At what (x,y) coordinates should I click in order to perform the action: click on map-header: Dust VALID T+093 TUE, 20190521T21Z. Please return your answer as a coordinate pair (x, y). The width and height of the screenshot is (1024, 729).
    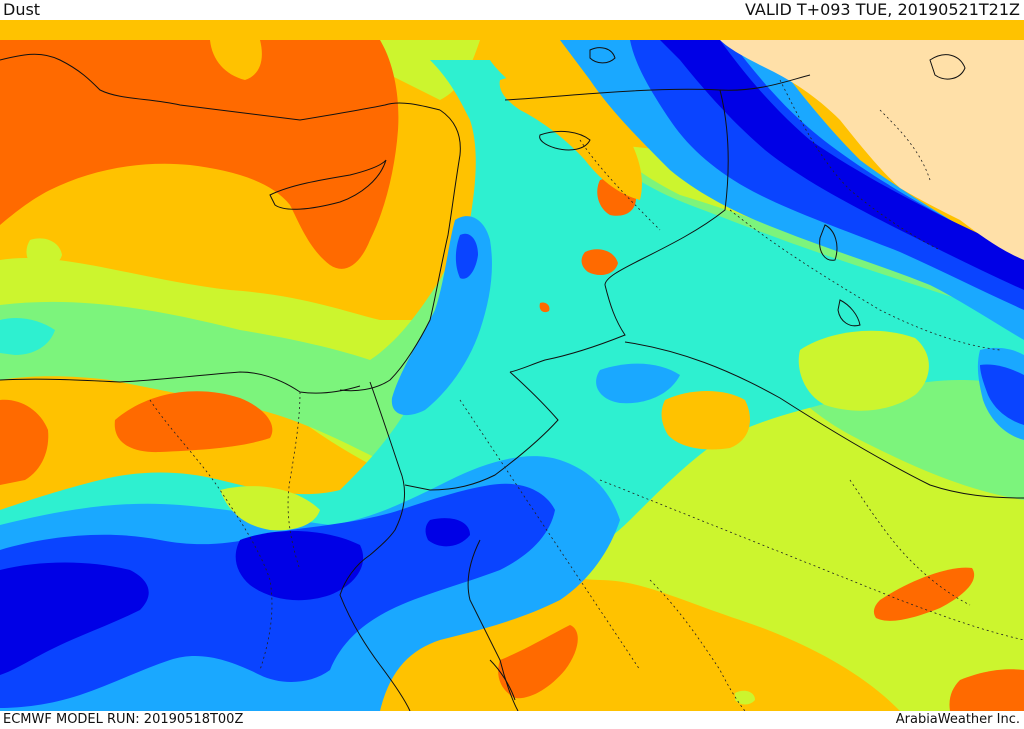
    Looking at the image, I should click on (512, 10).